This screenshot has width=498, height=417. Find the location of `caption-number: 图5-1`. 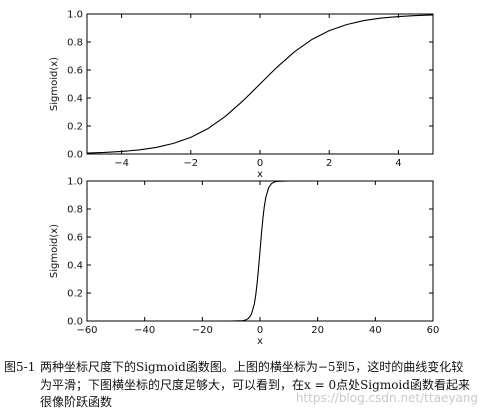

caption-number: 图5-1 is located at coordinates (20, 367).